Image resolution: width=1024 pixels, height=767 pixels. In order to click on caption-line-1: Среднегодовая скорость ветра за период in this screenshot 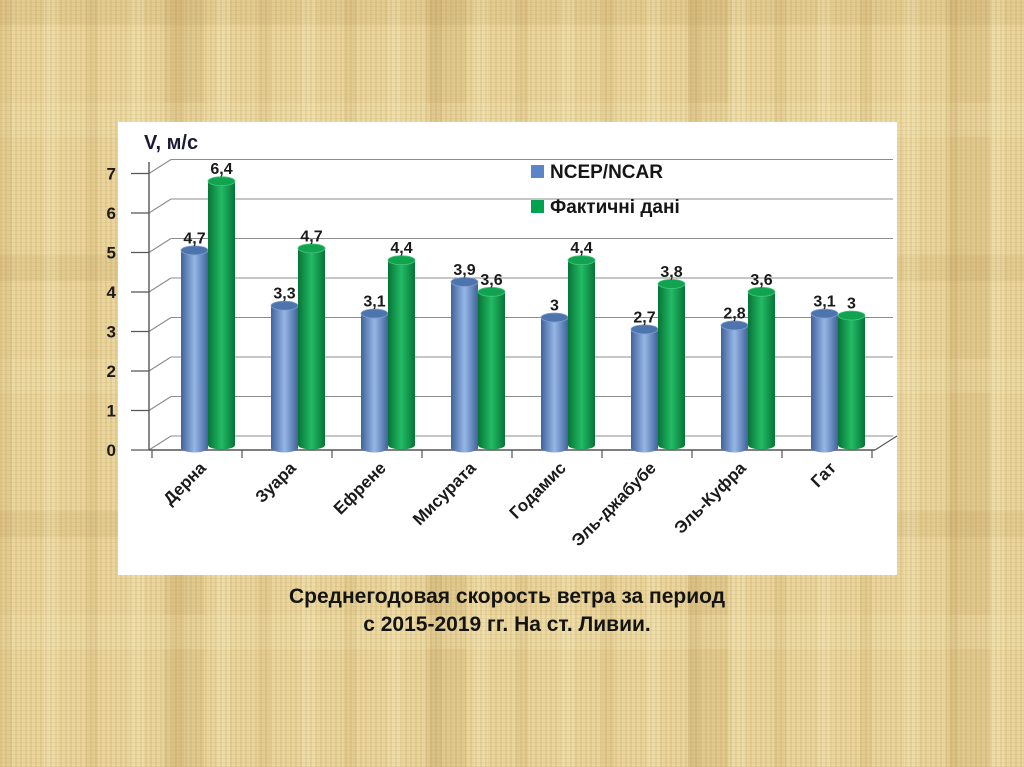, I will do `click(507, 596)`.